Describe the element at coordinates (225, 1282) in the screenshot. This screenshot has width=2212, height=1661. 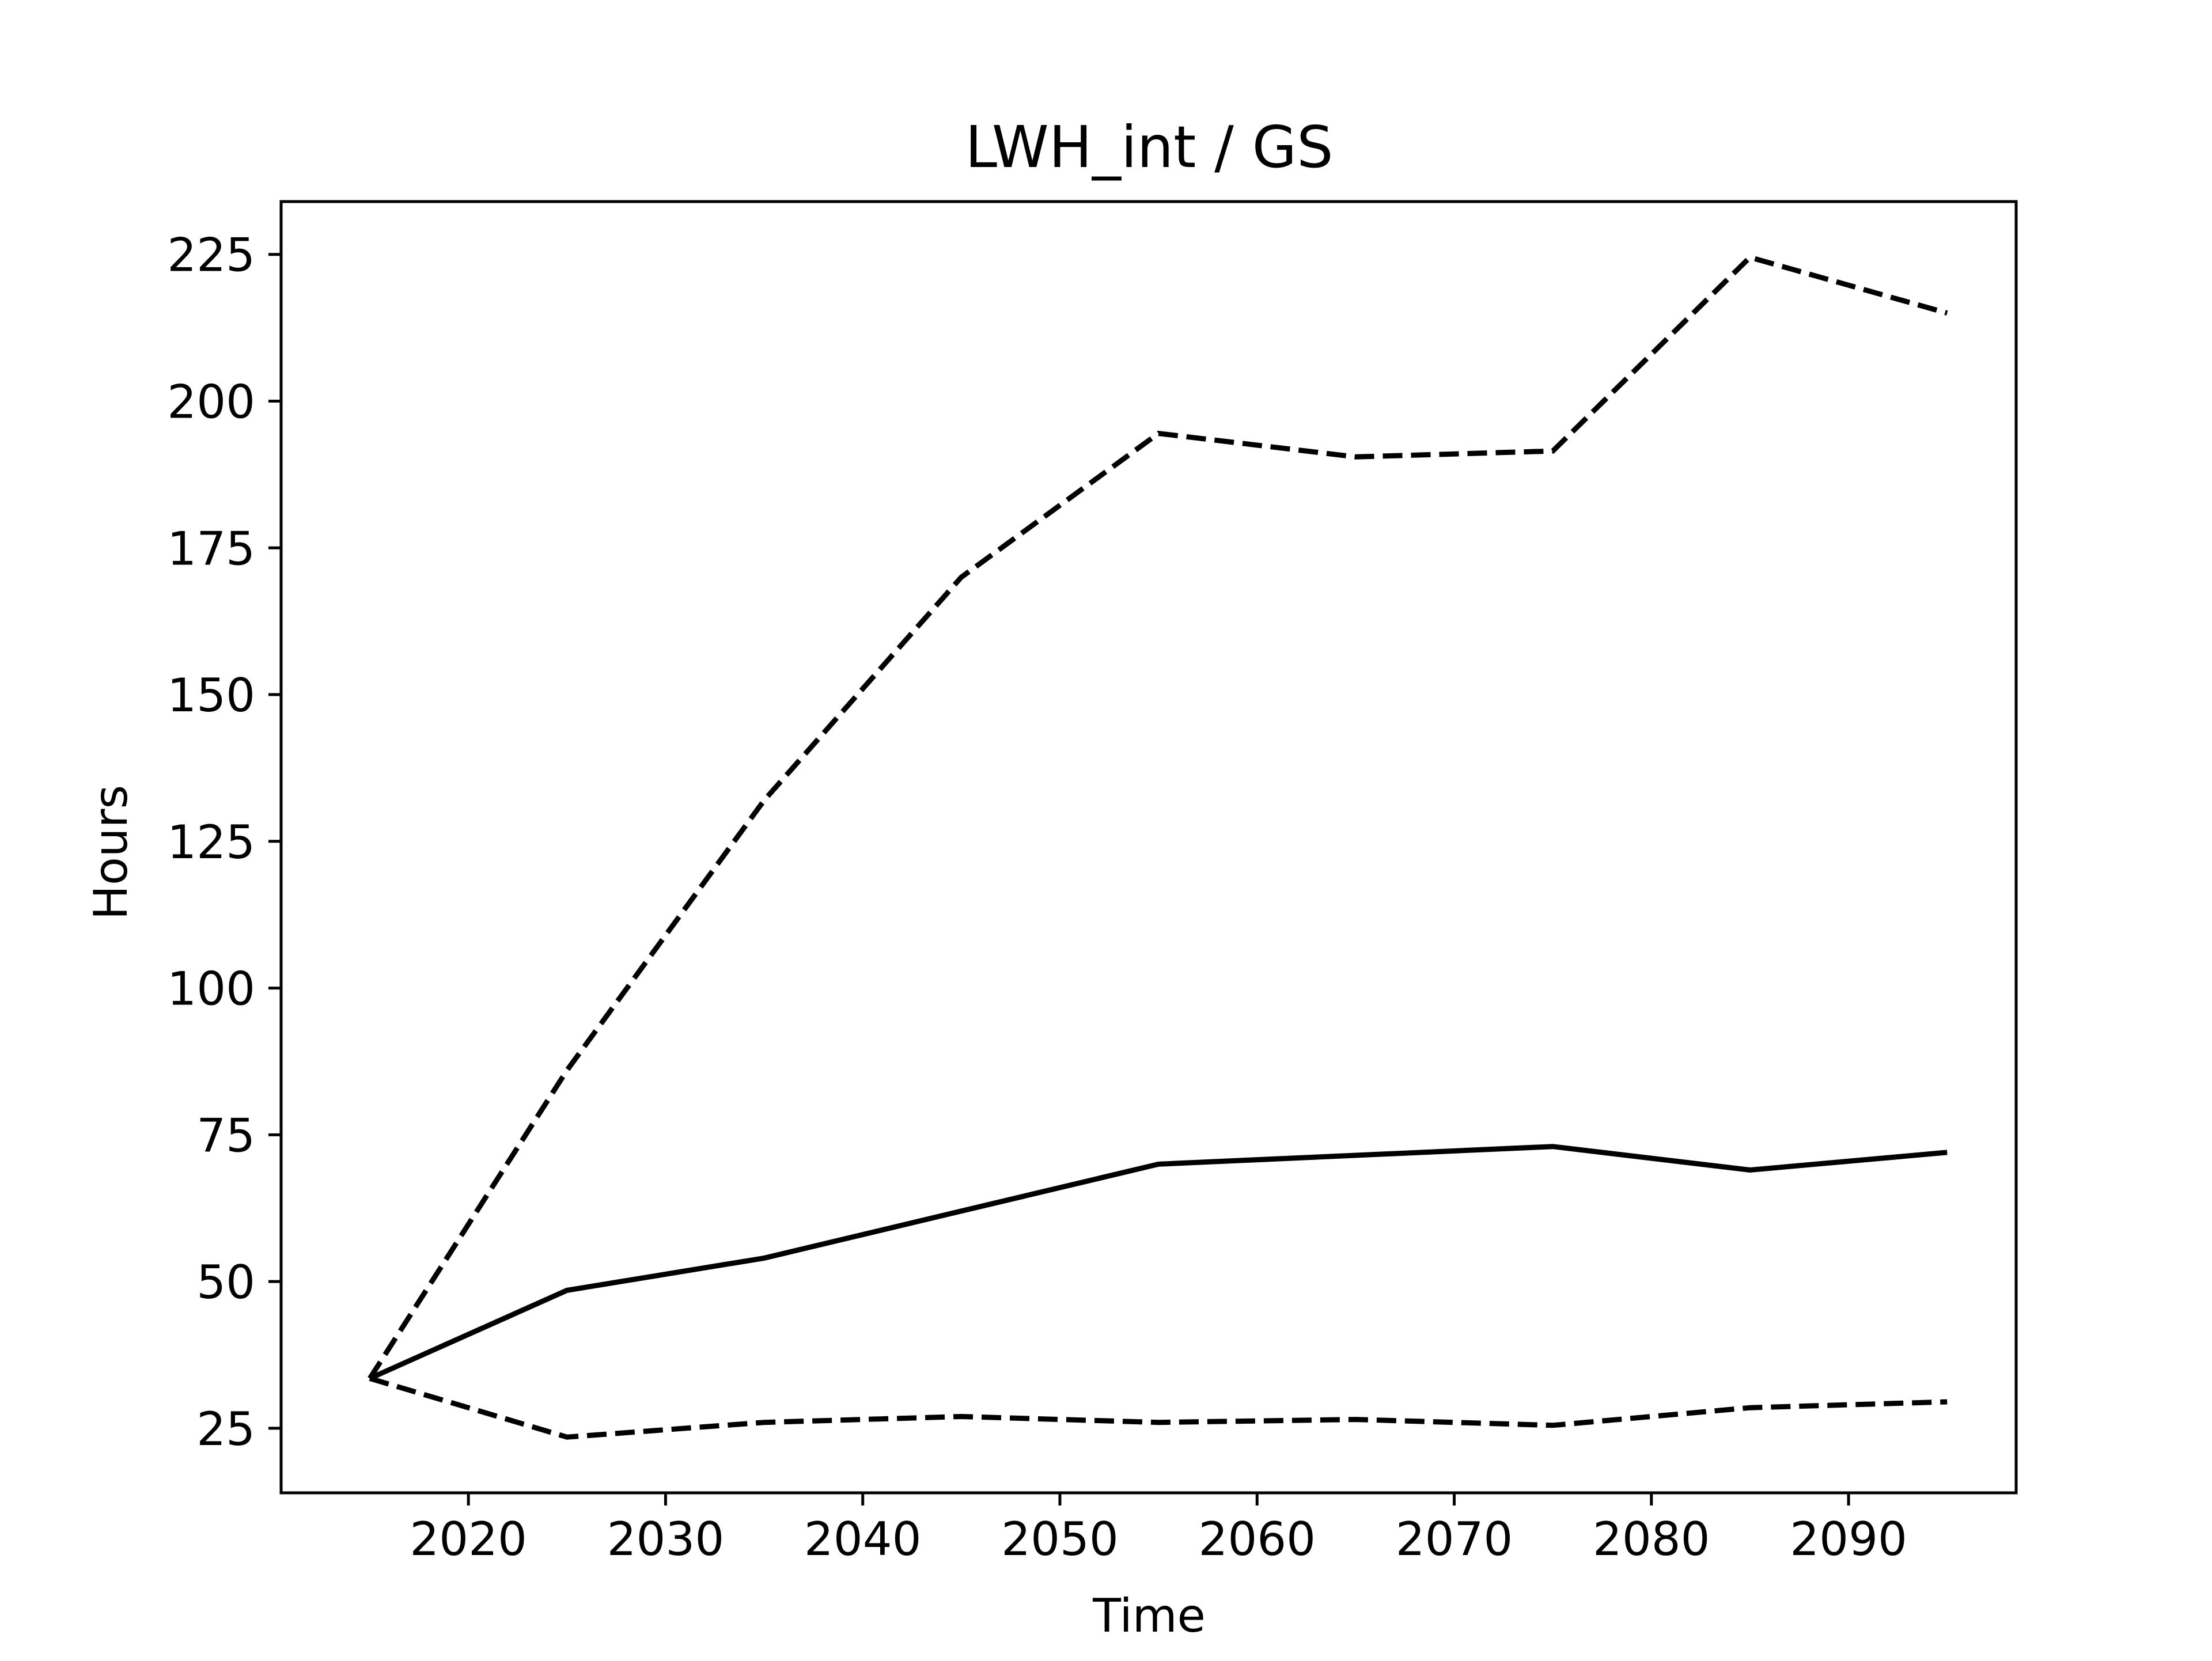
I see `y-tick-label: 50` at that location.